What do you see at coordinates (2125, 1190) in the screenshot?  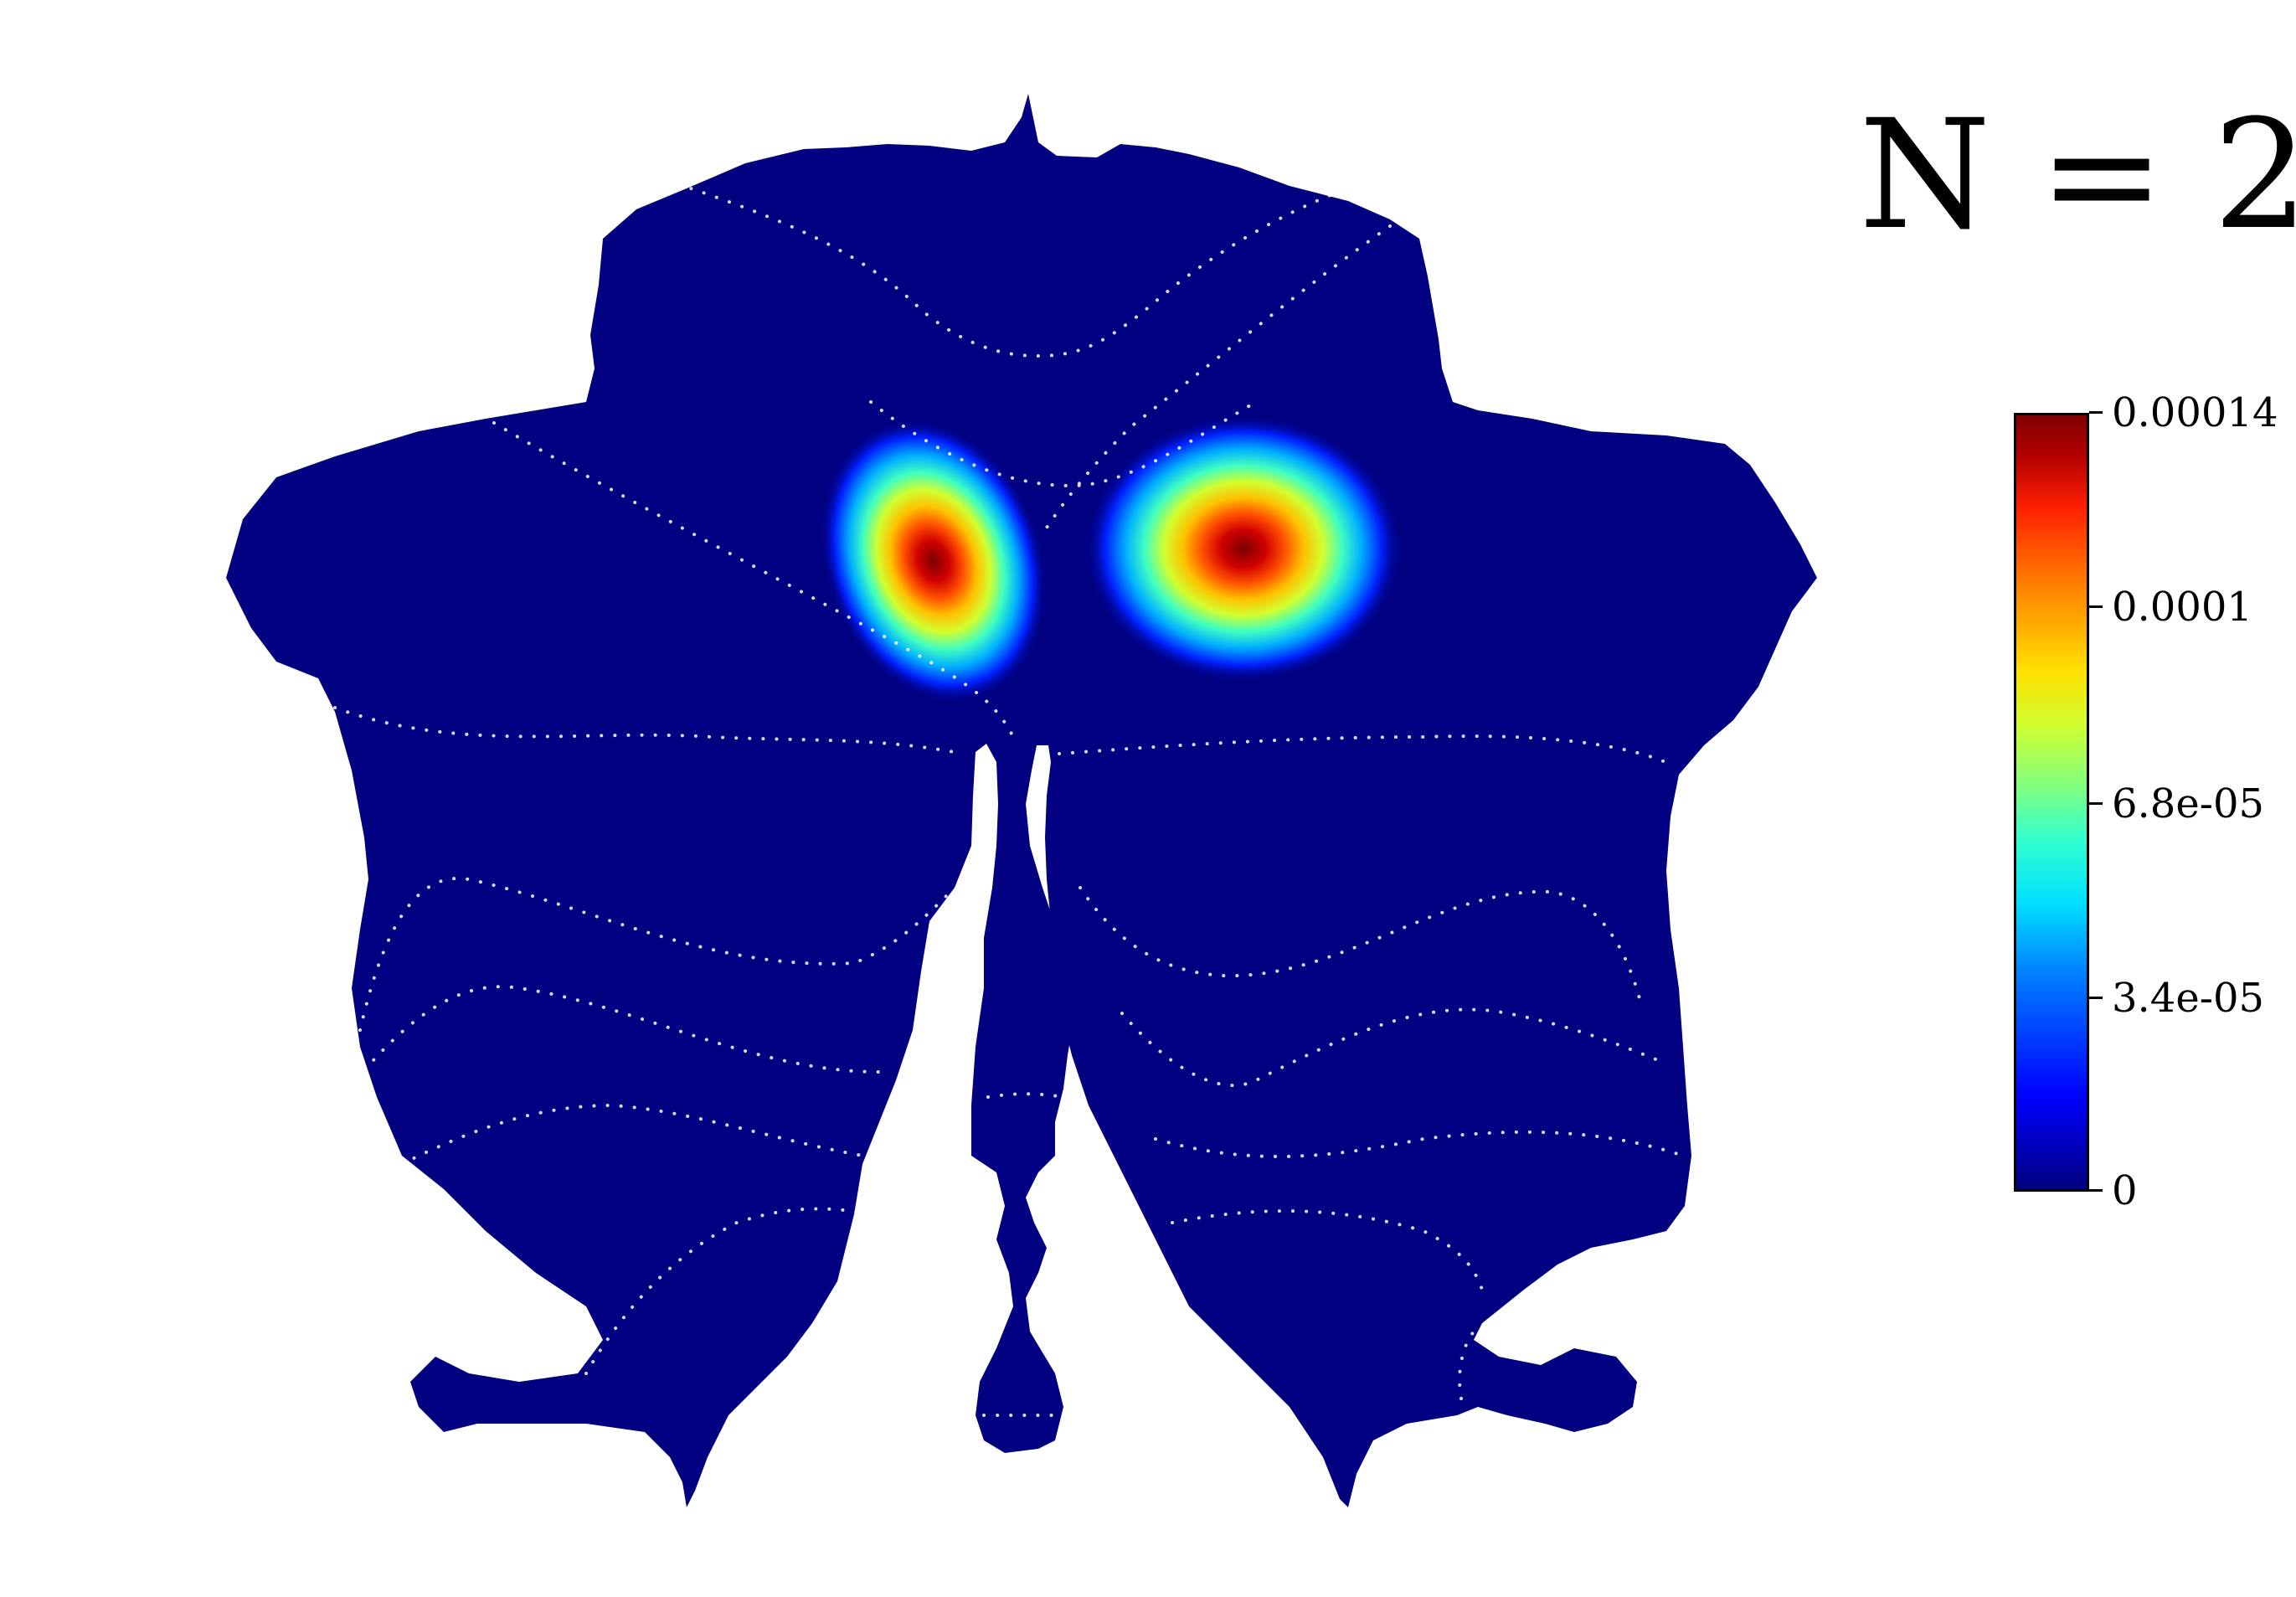 I see `colorbar-tick-label: 0` at bounding box center [2125, 1190].